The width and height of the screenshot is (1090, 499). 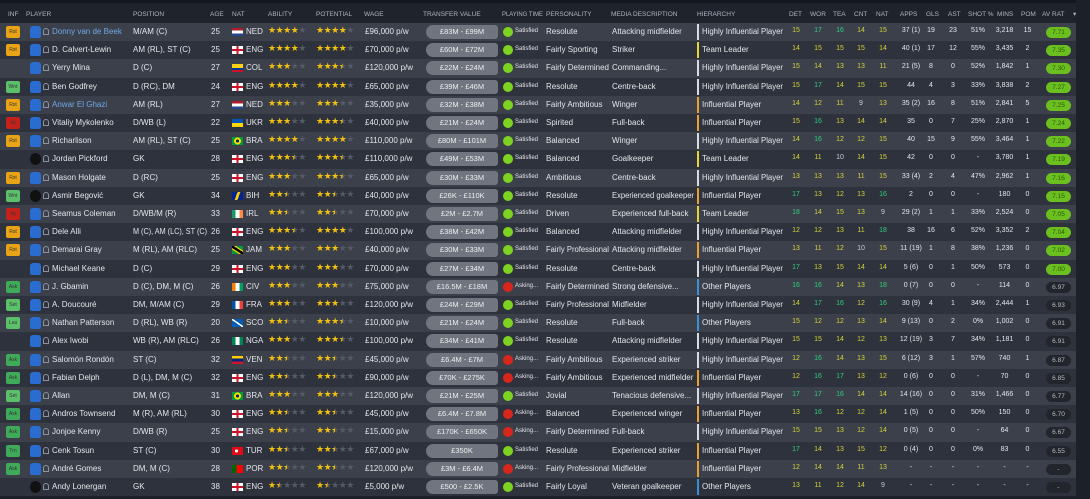 What do you see at coordinates (462, 50) in the screenshot?
I see `transfer-value: £60M - £72M` at bounding box center [462, 50].